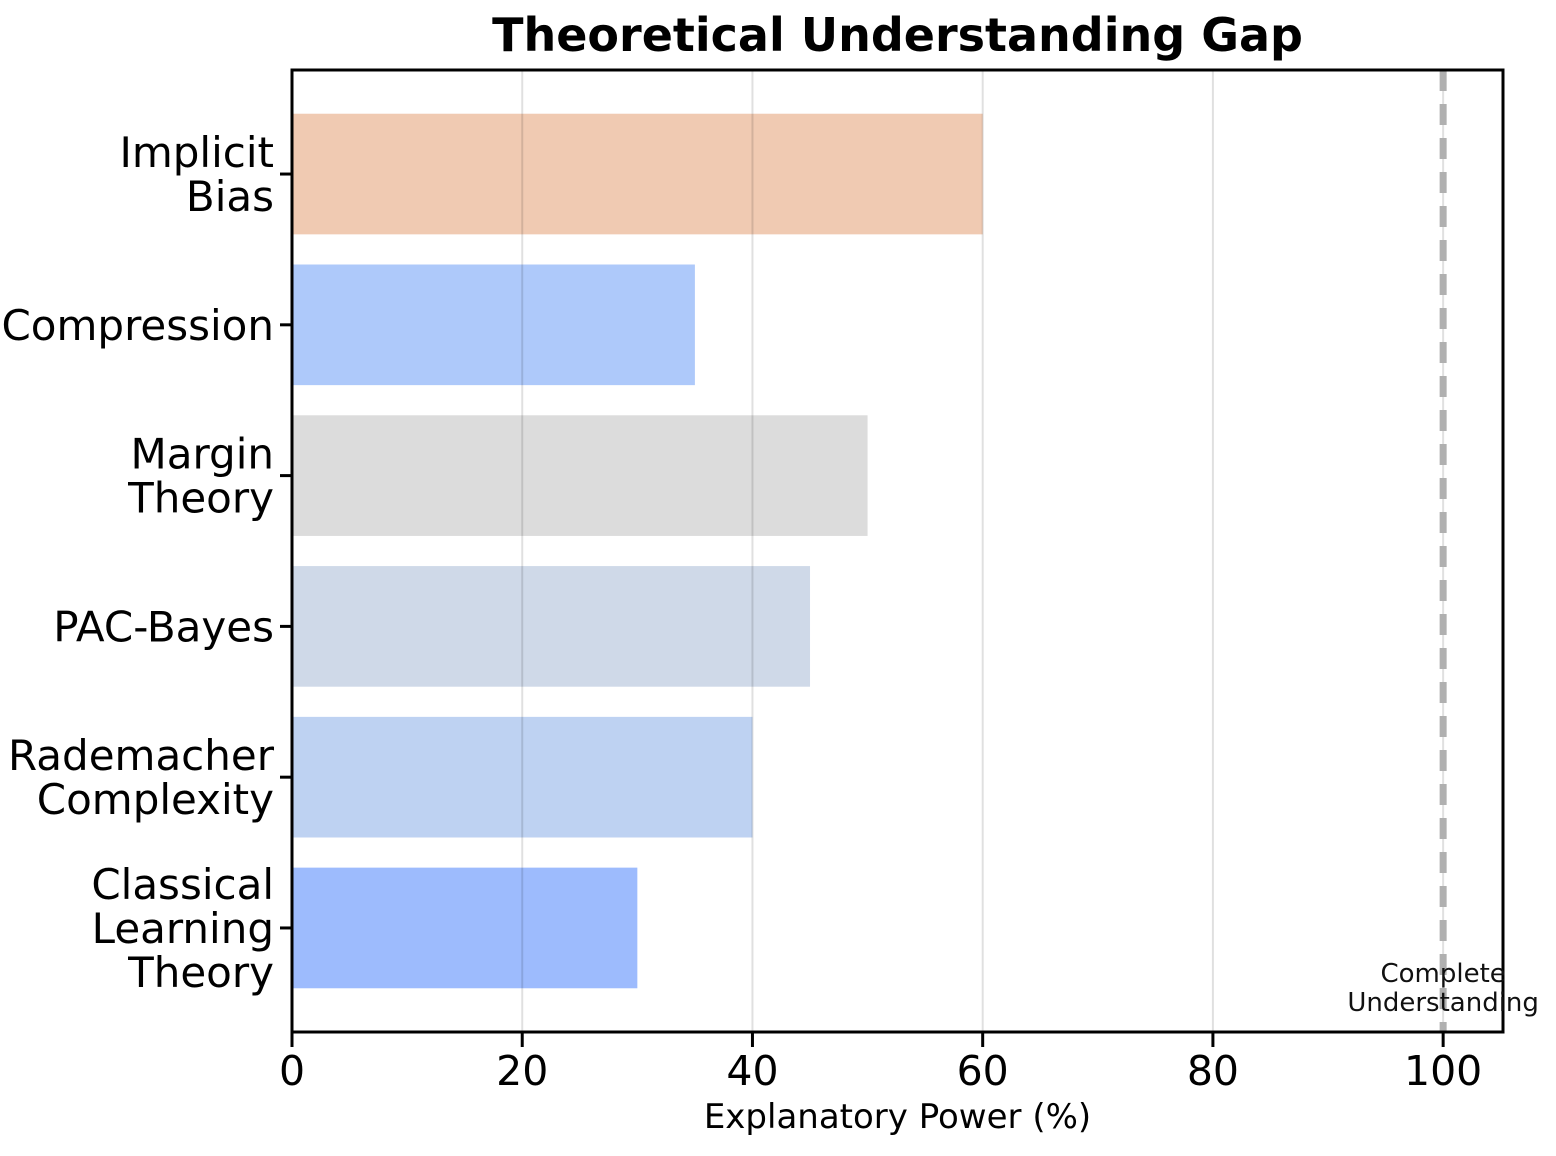  I want to click on y-tick-label-rademacher-complexity: Rademacher Complexity, so click(141, 777).